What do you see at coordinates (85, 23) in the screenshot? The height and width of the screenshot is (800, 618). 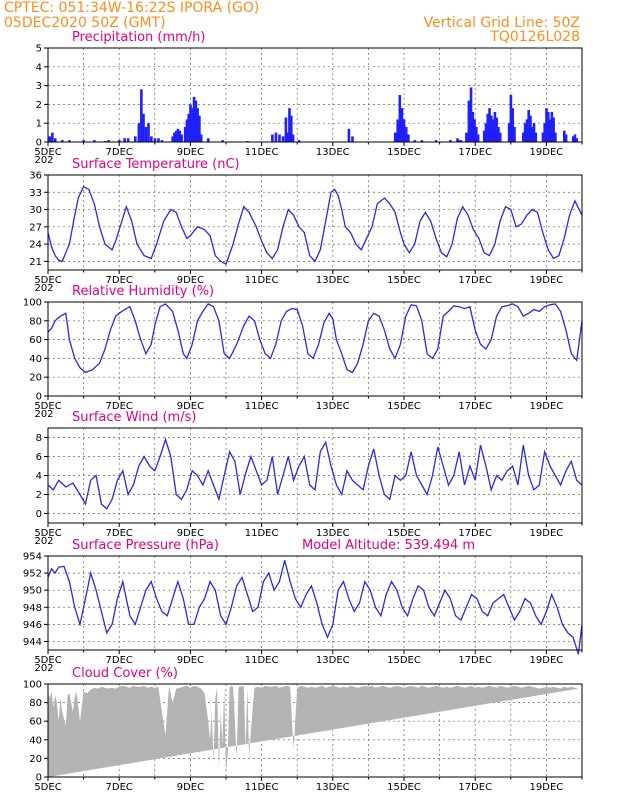 I see `header-init-time: 05DEC2020 50Z (GMT)` at bounding box center [85, 23].